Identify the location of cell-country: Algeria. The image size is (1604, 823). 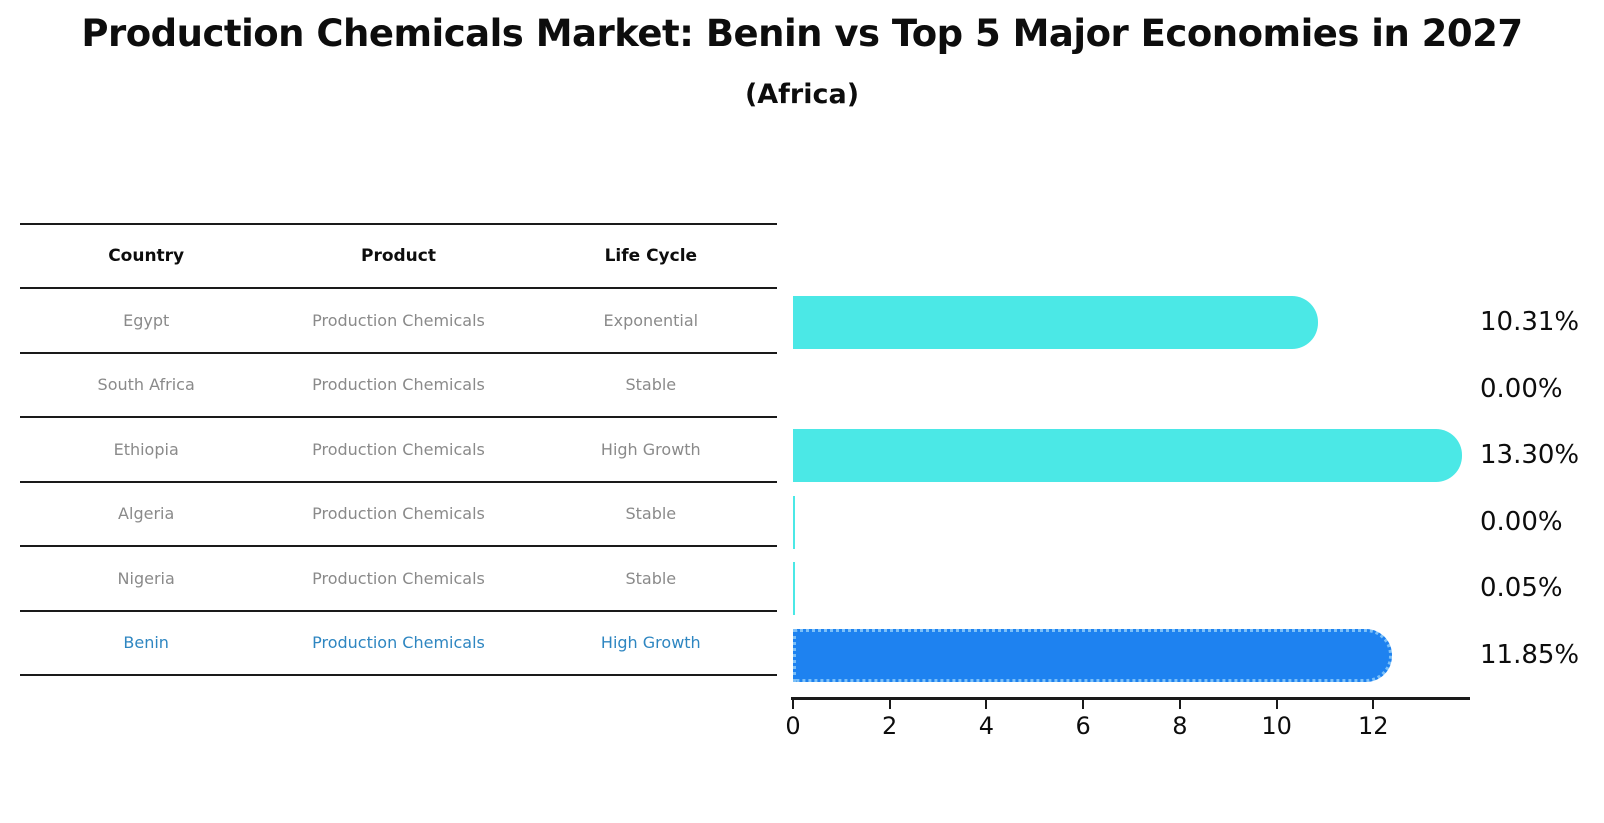
(146, 514).